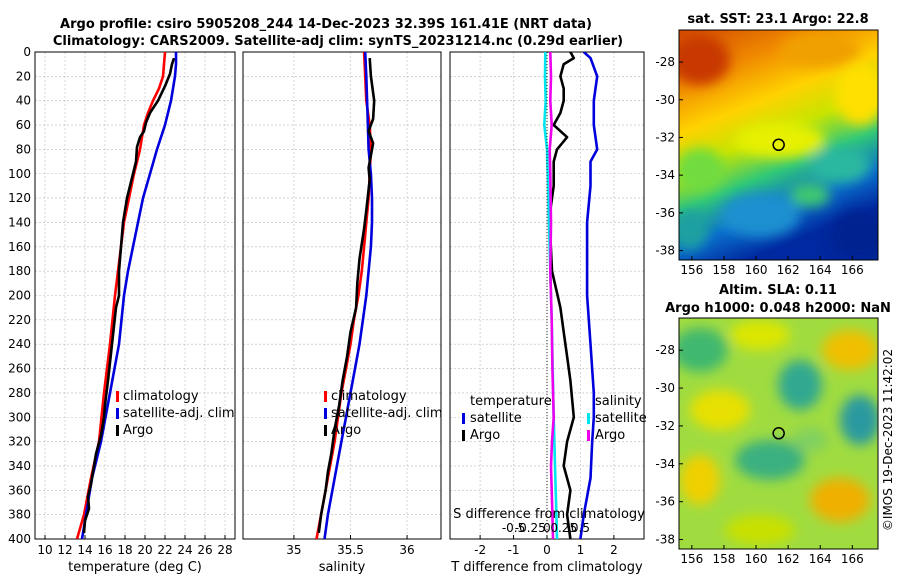 Image resolution: width=900 pixels, height=580 pixels. What do you see at coordinates (19, 271) in the screenshot?
I see `y-tick-label: 180` at bounding box center [19, 271].